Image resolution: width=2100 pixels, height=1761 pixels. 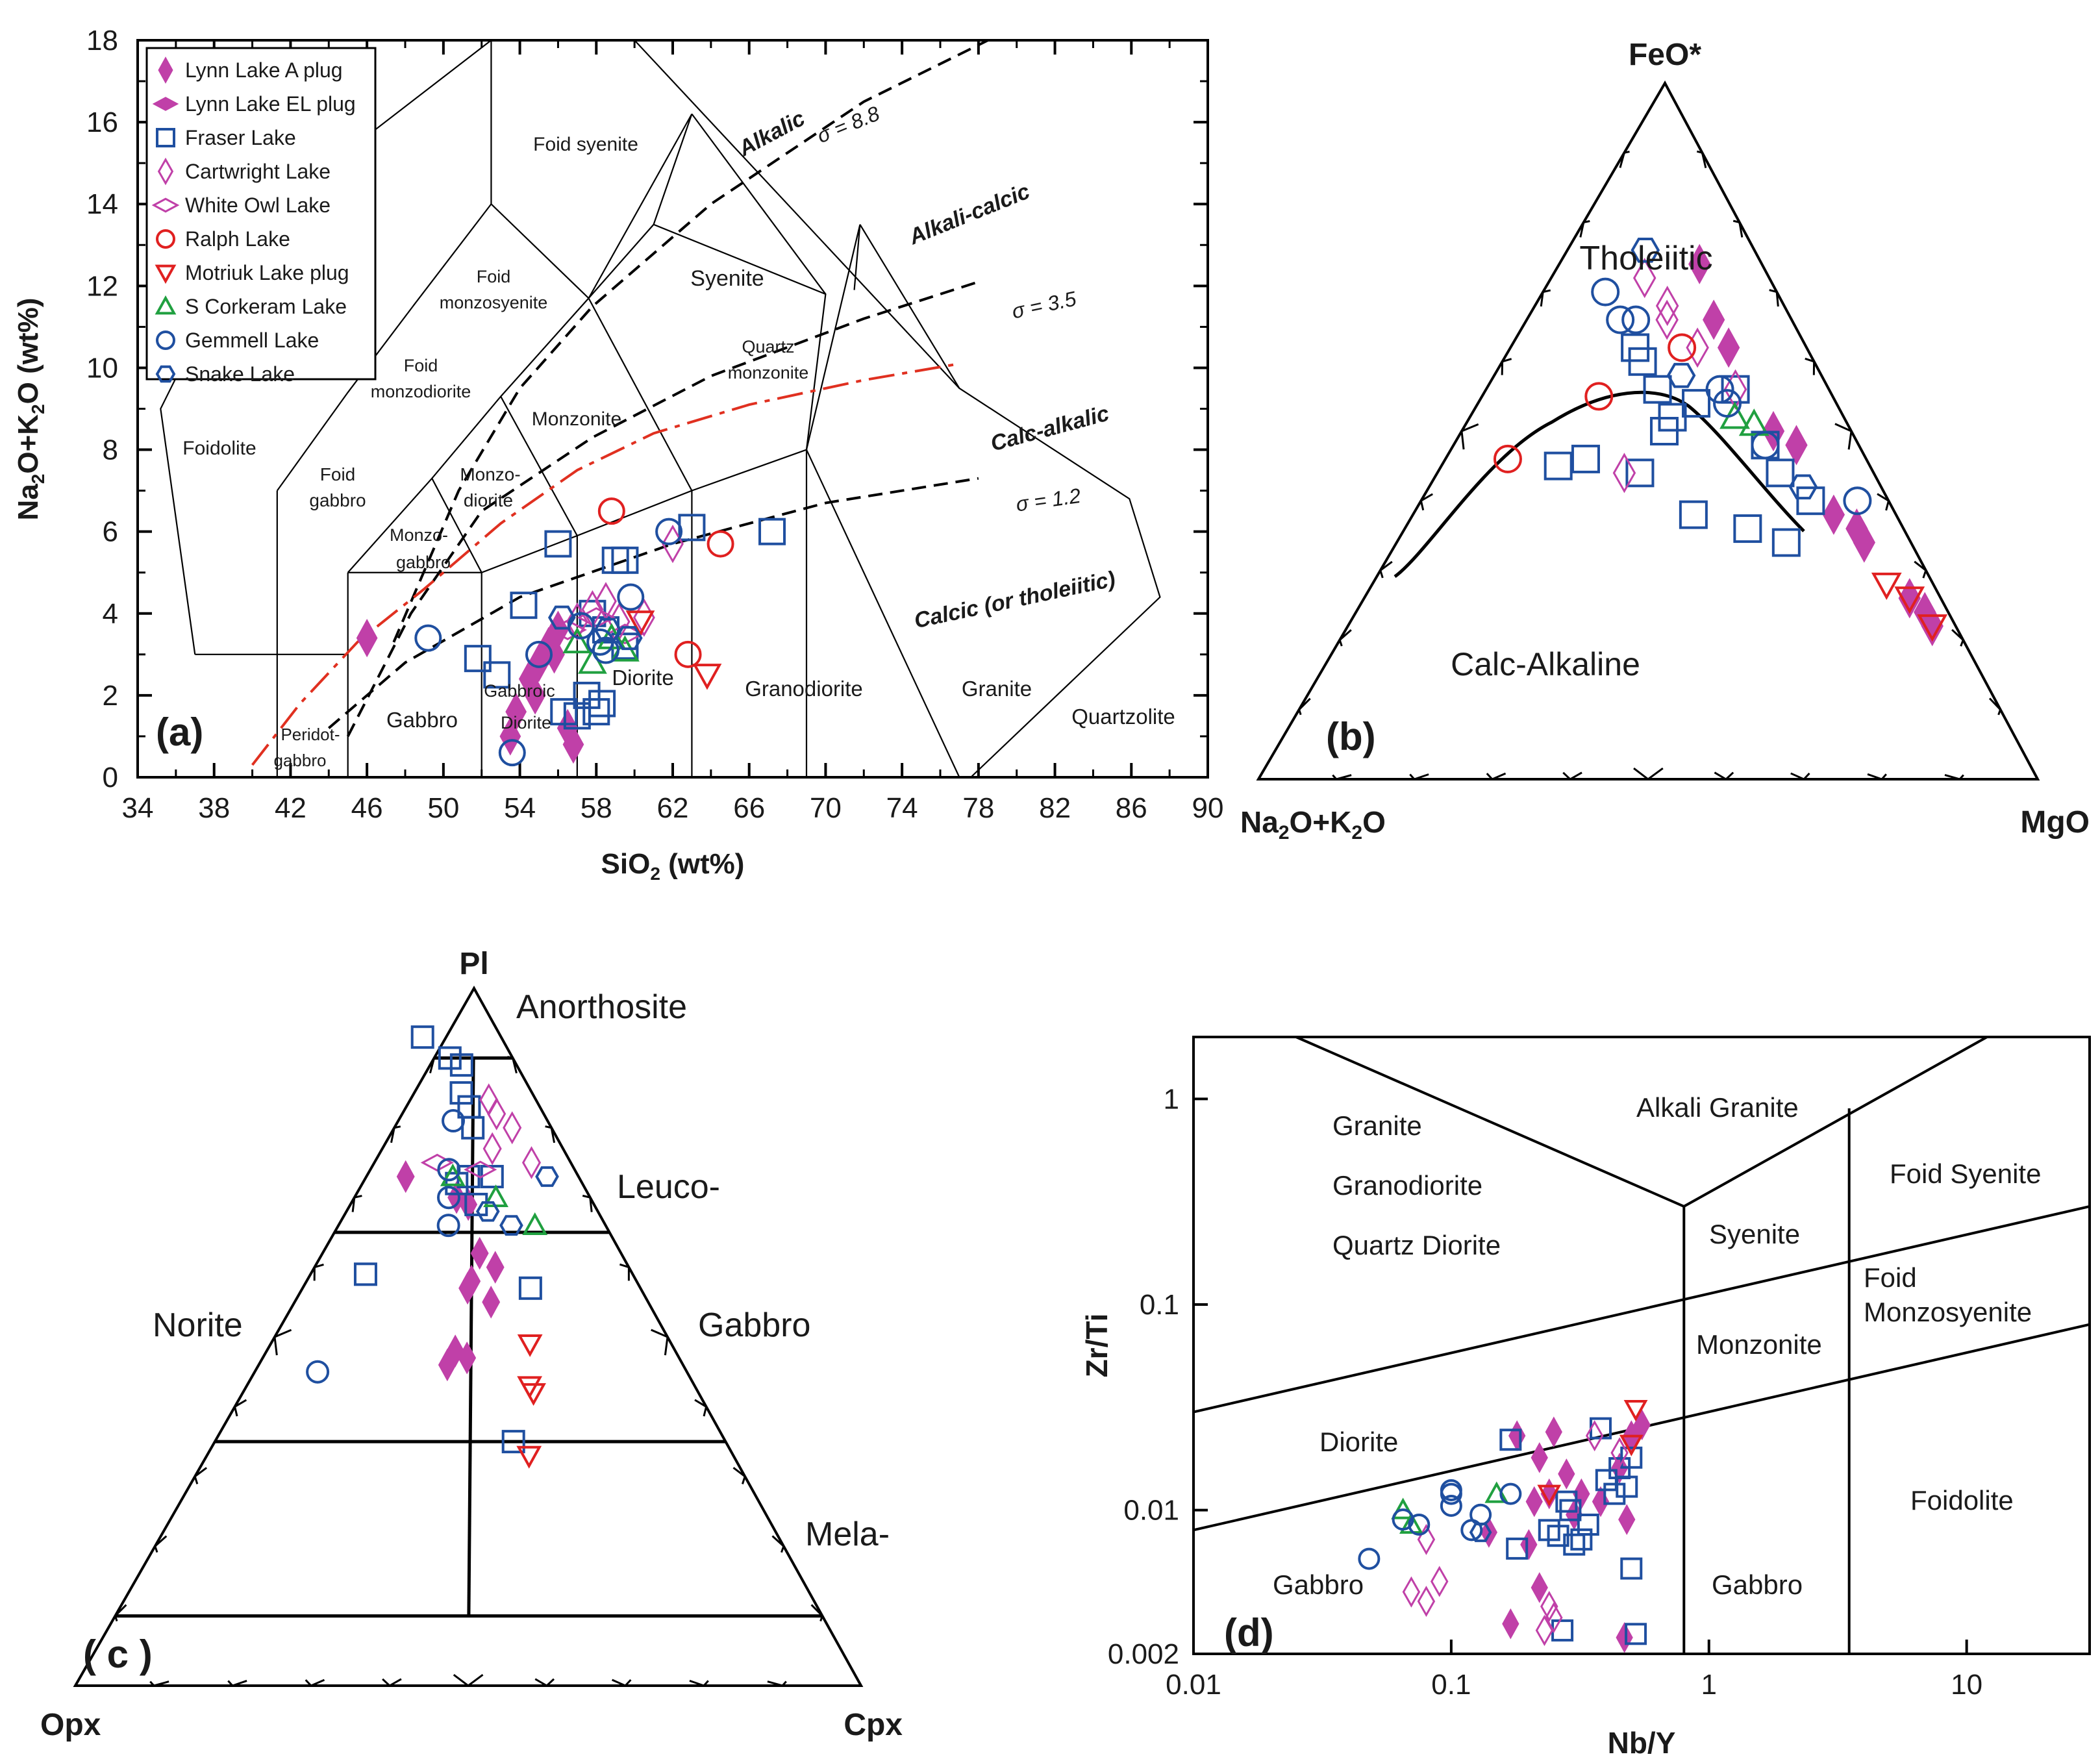 I want to click on d-field-granodiorite: Granodiorite, so click(x=1407, y=1185).